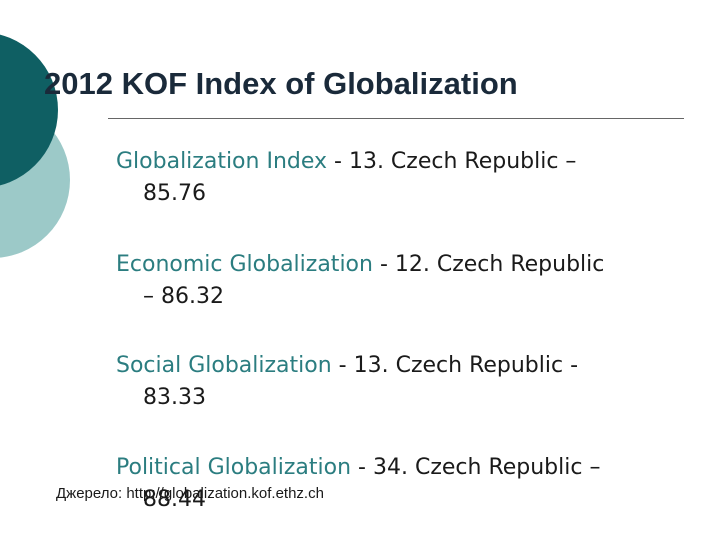 The image size is (720, 540). Describe the element at coordinates (222, 161) in the screenshot. I see `bullet-label: Globalization Index` at that location.